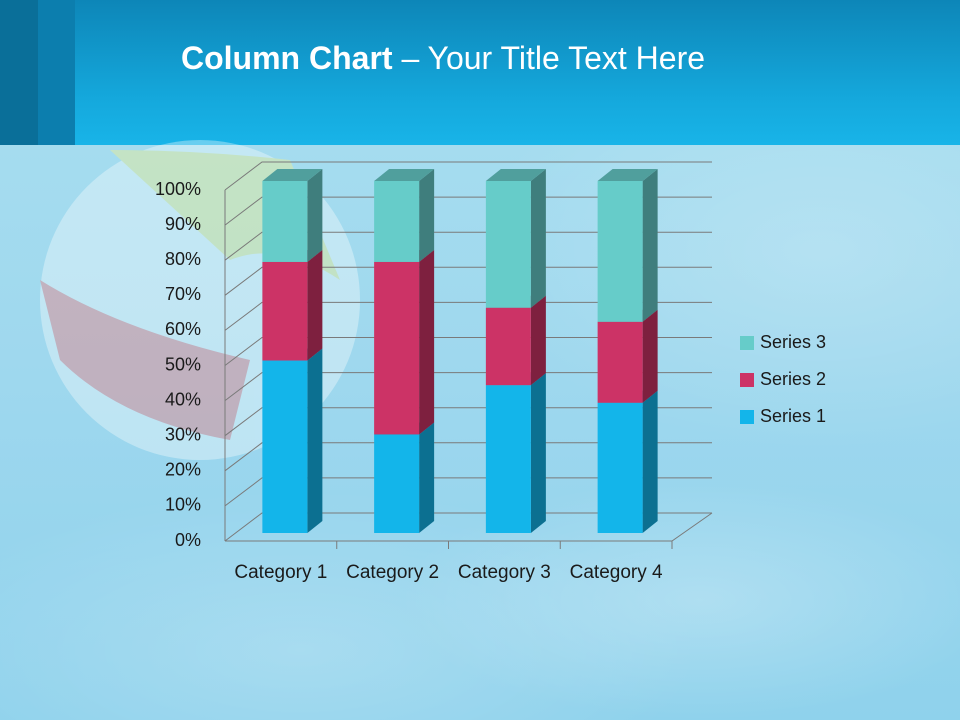 The width and height of the screenshot is (960, 720). Describe the element at coordinates (616, 572) in the screenshot. I see `x-tick-label: Category 4` at that location.